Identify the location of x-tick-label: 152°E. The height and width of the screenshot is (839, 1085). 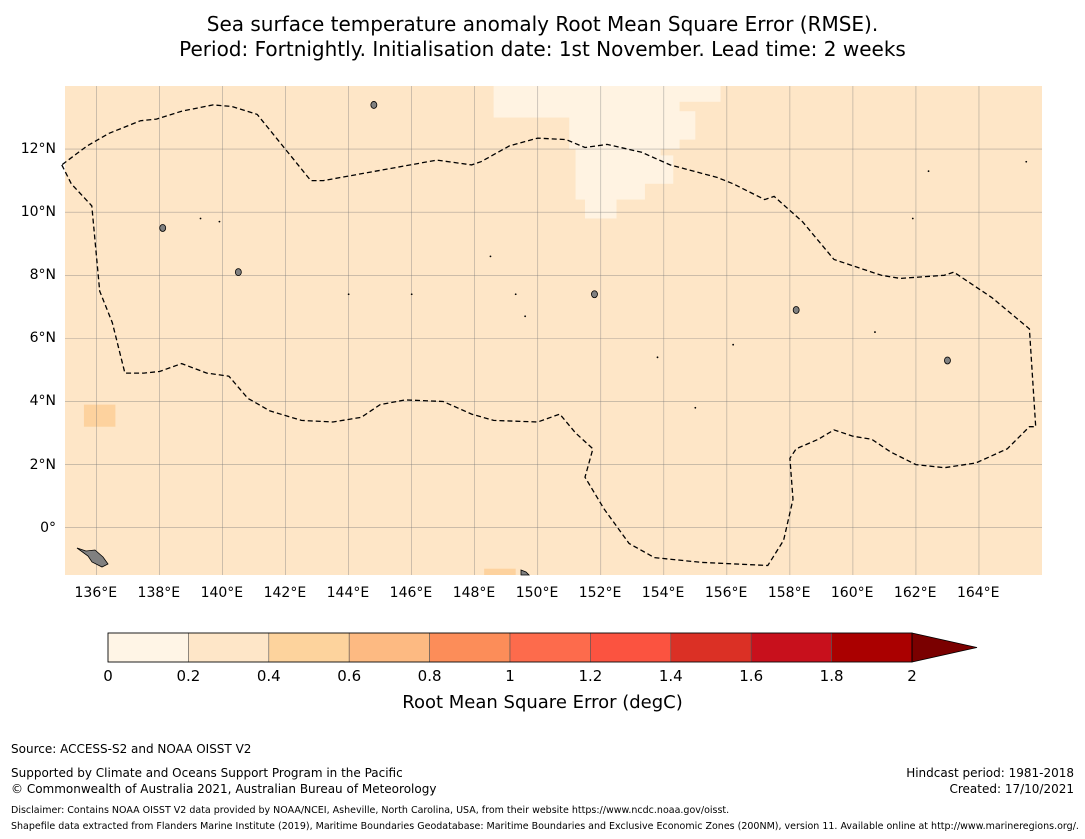
(600, 593).